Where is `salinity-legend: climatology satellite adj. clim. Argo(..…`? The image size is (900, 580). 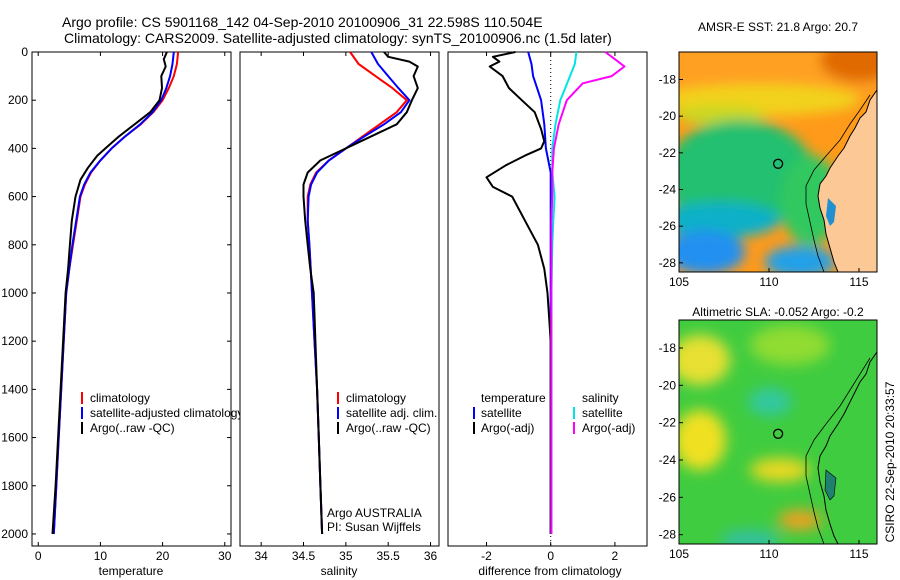 salinity-legend: climatology satellite adj. clim. Argo(..… is located at coordinates (387, 413).